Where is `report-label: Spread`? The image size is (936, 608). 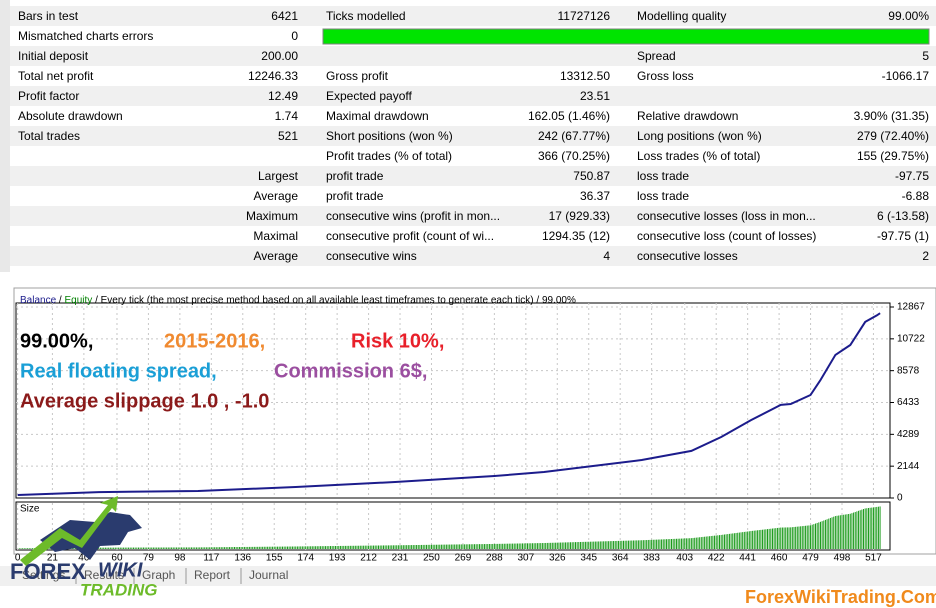
report-label: Spread is located at coordinates (656, 56).